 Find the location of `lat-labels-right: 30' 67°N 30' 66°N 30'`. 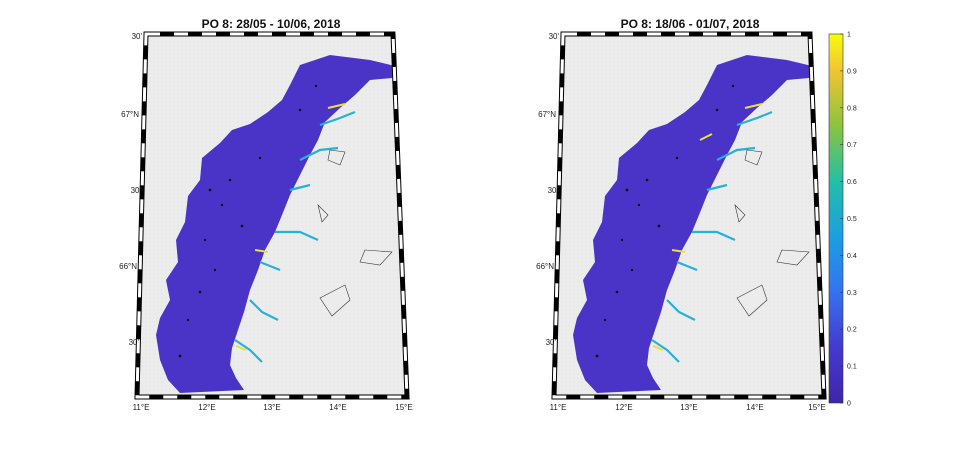

lat-labels-right: 30' 67°N 30' 66°N 30' is located at coordinates (547, 189).